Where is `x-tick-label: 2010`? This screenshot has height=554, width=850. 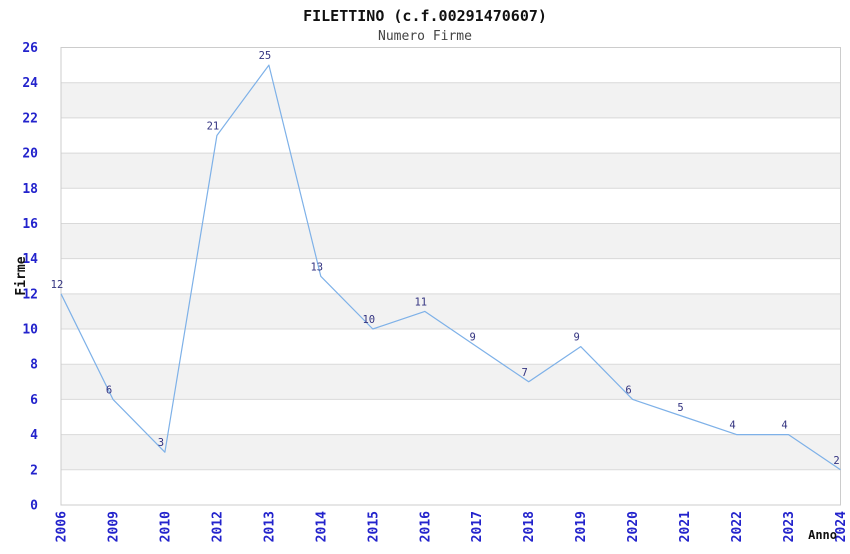 x-tick-label: 2010 is located at coordinates (165, 526).